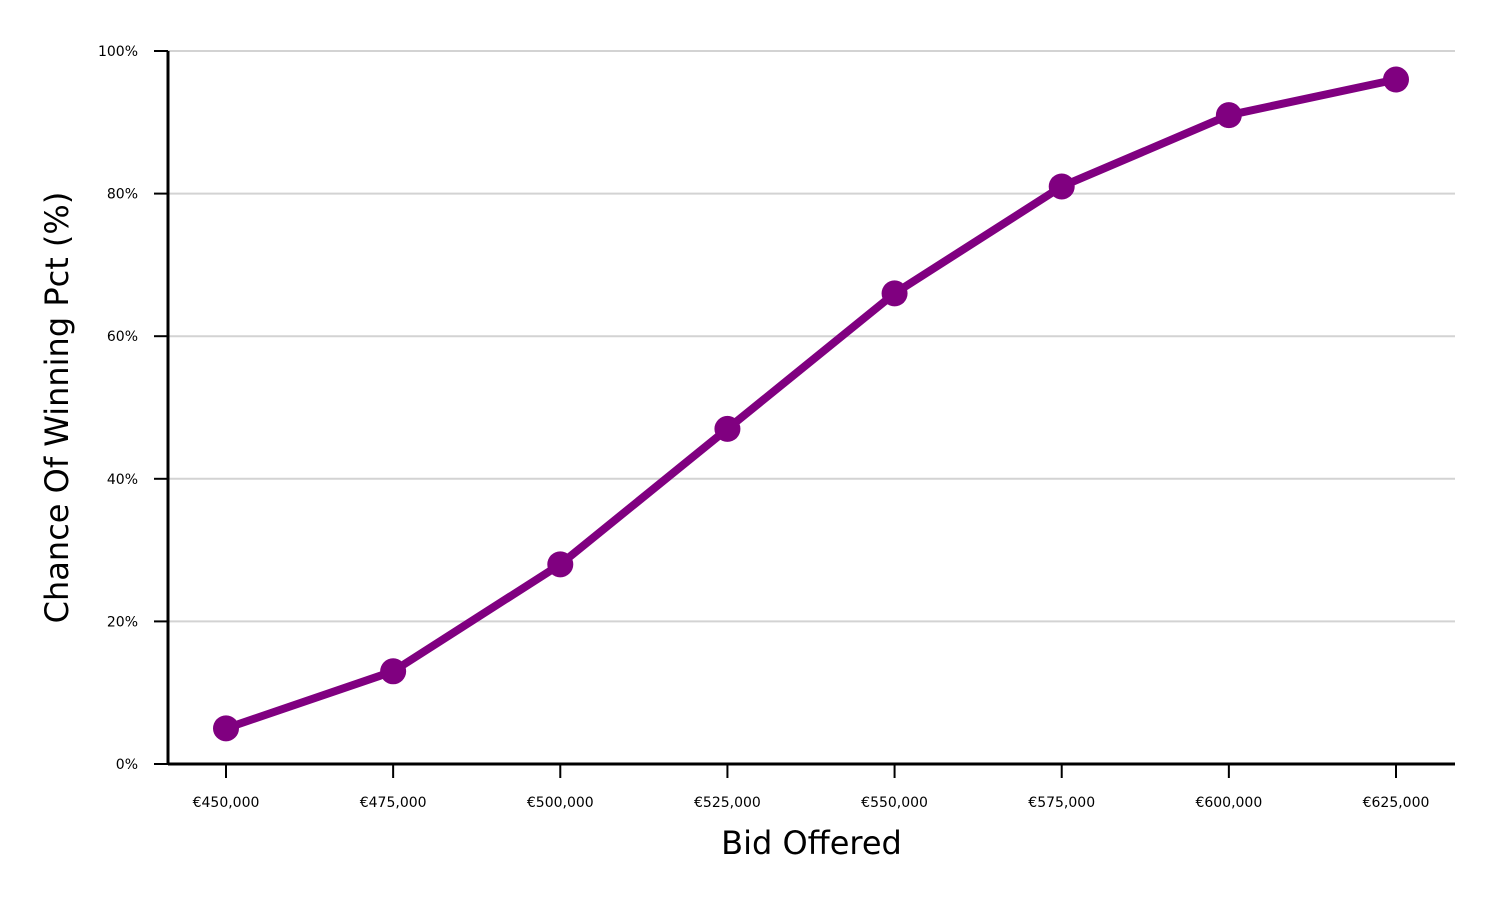 This screenshot has width=1500, height=900. What do you see at coordinates (727, 803) in the screenshot?
I see `x-tick-label: €525,000` at bounding box center [727, 803].